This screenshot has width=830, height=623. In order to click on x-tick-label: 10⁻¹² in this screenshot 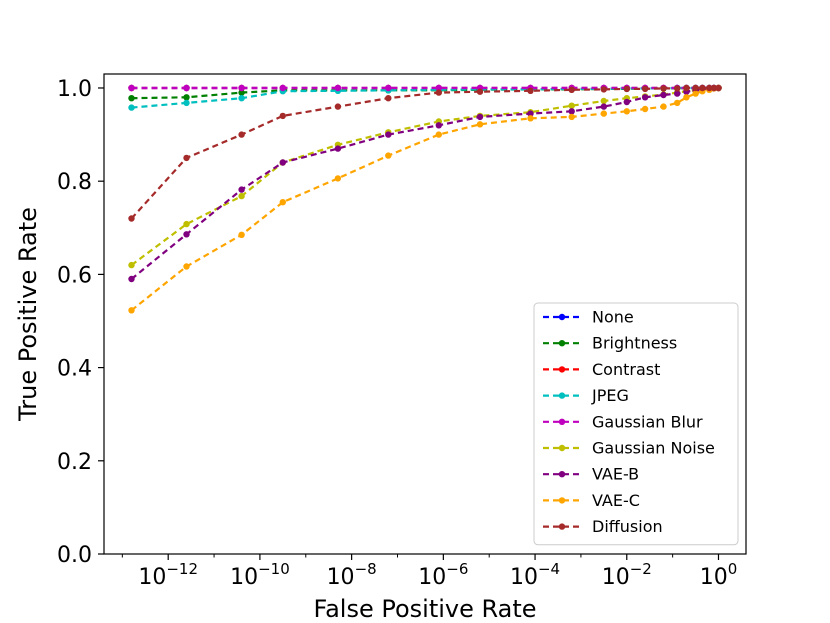, I will do `click(168, 575)`.